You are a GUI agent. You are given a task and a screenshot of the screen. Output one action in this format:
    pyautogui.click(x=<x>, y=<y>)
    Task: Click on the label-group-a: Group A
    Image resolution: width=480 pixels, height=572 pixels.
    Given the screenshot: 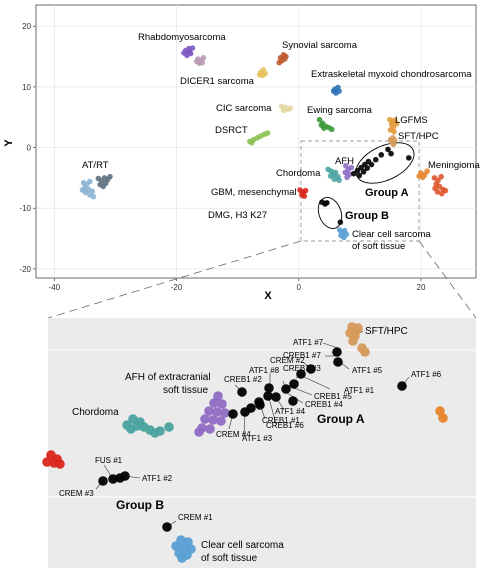 What is the action you would take?
    pyautogui.click(x=387, y=193)
    